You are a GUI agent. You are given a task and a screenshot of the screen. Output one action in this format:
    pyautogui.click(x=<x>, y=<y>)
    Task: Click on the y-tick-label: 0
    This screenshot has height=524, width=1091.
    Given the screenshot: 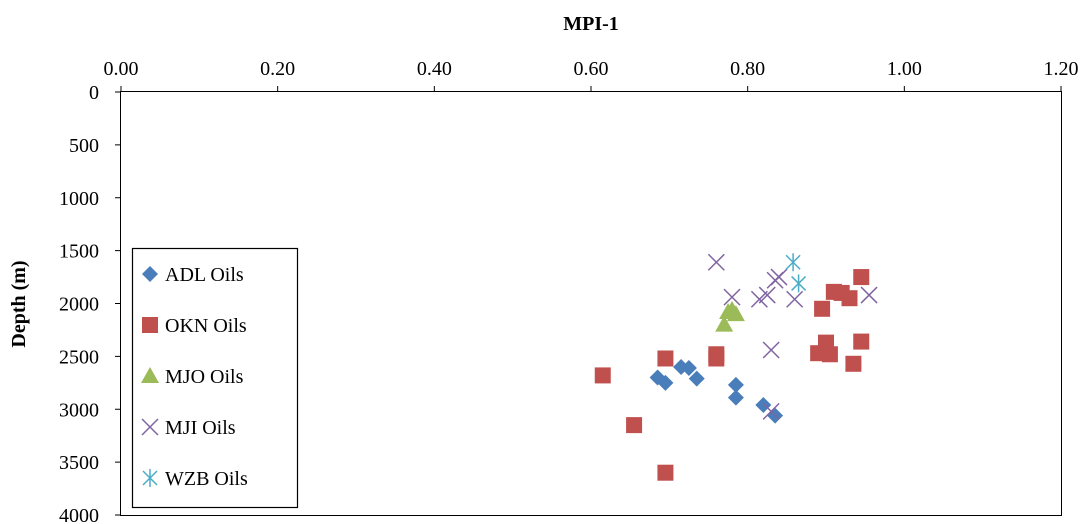 What is the action you would take?
    pyautogui.click(x=94, y=93)
    